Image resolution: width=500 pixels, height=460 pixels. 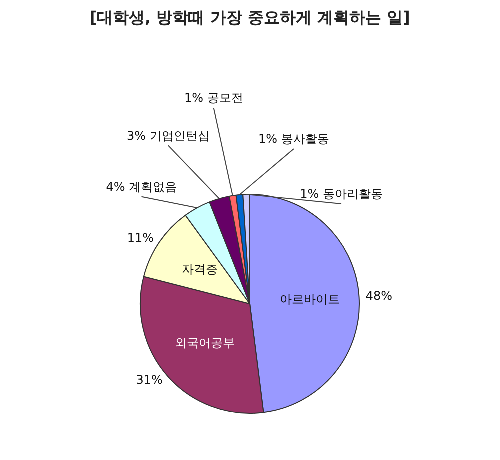 What do you see at coordinates (341, 194) in the screenshot?
I see `slice-label: 1% 동아리활동` at bounding box center [341, 194].